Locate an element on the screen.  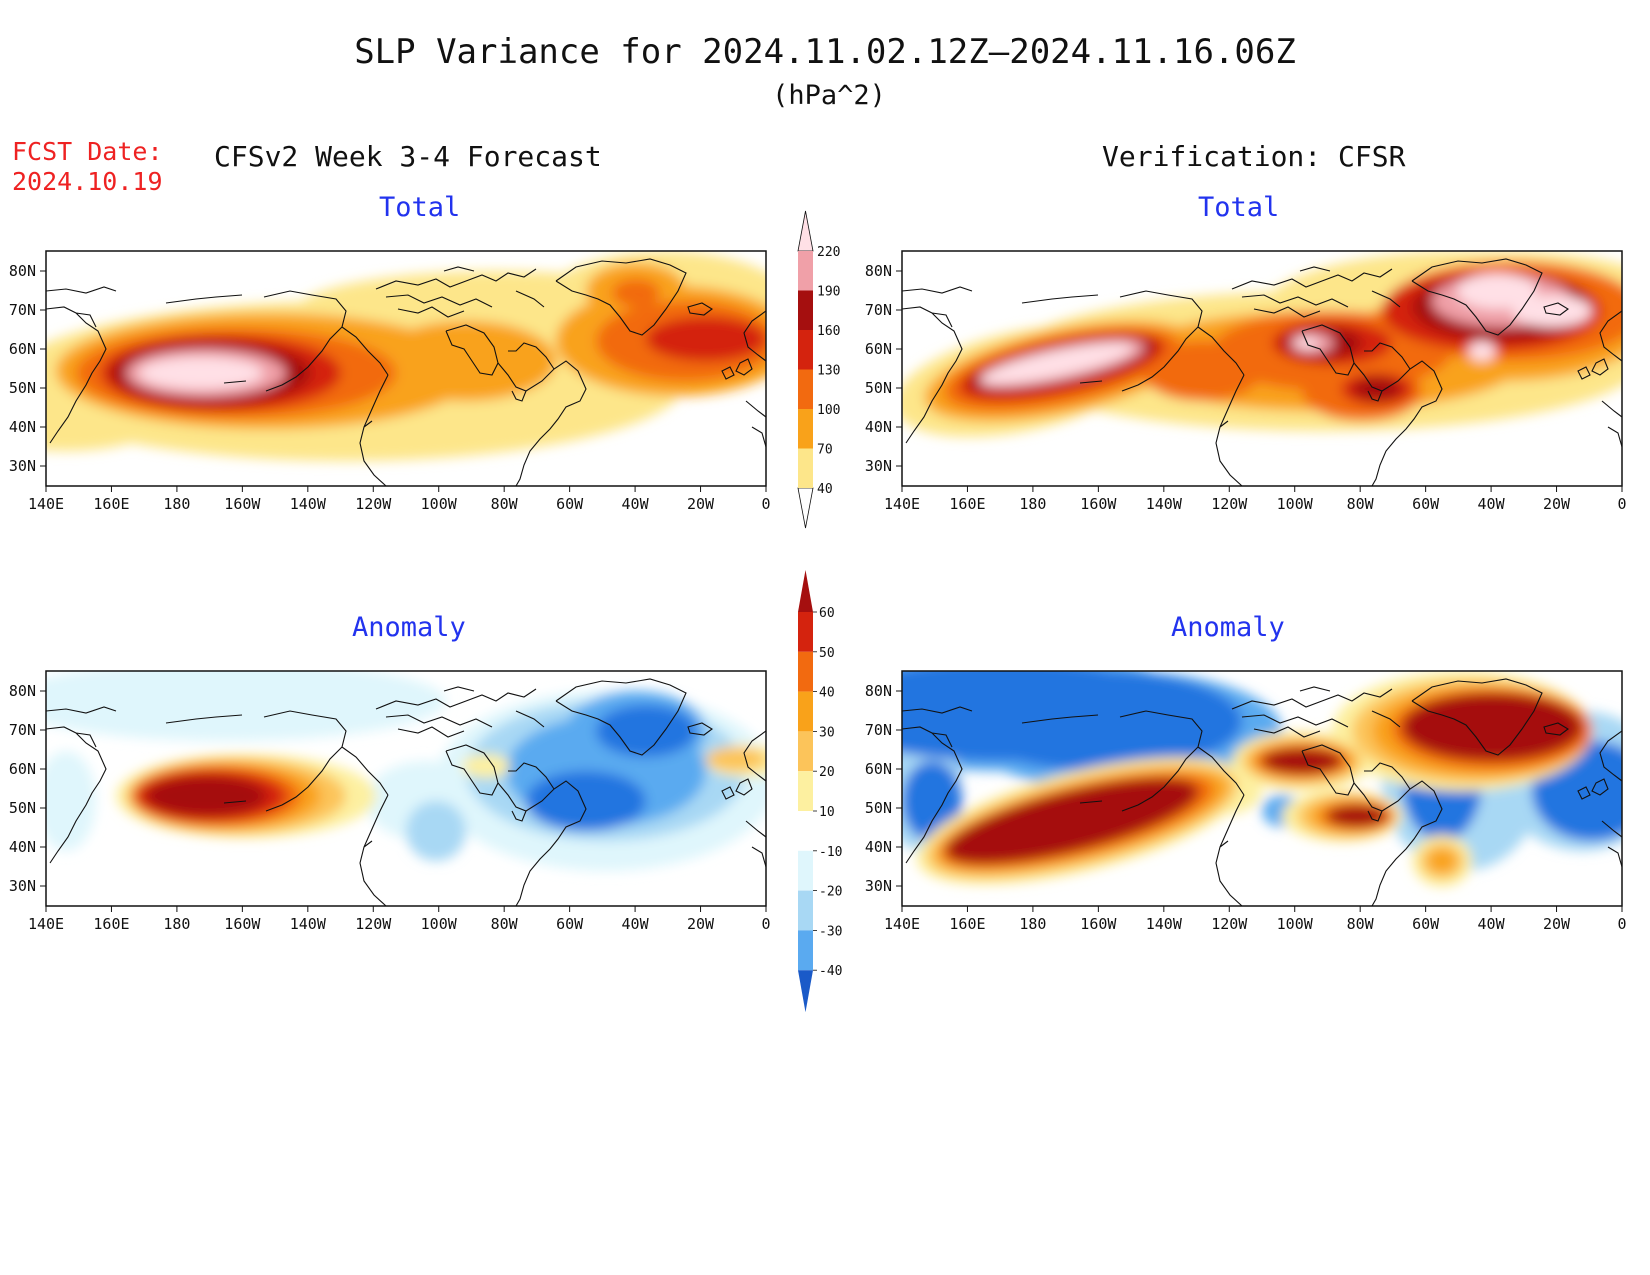
panel-title-forecast-anomaly: Anomaly is located at coordinates (409, 627).